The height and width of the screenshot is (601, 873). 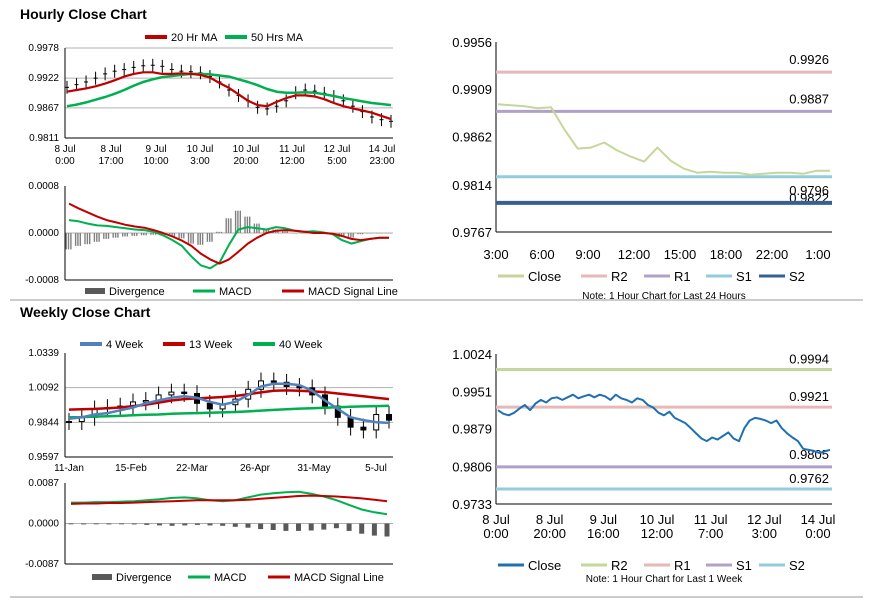 What do you see at coordinates (192, 468) in the screenshot?
I see `weekly-x-tick-label: 22-Mar` at bounding box center [192, 468].